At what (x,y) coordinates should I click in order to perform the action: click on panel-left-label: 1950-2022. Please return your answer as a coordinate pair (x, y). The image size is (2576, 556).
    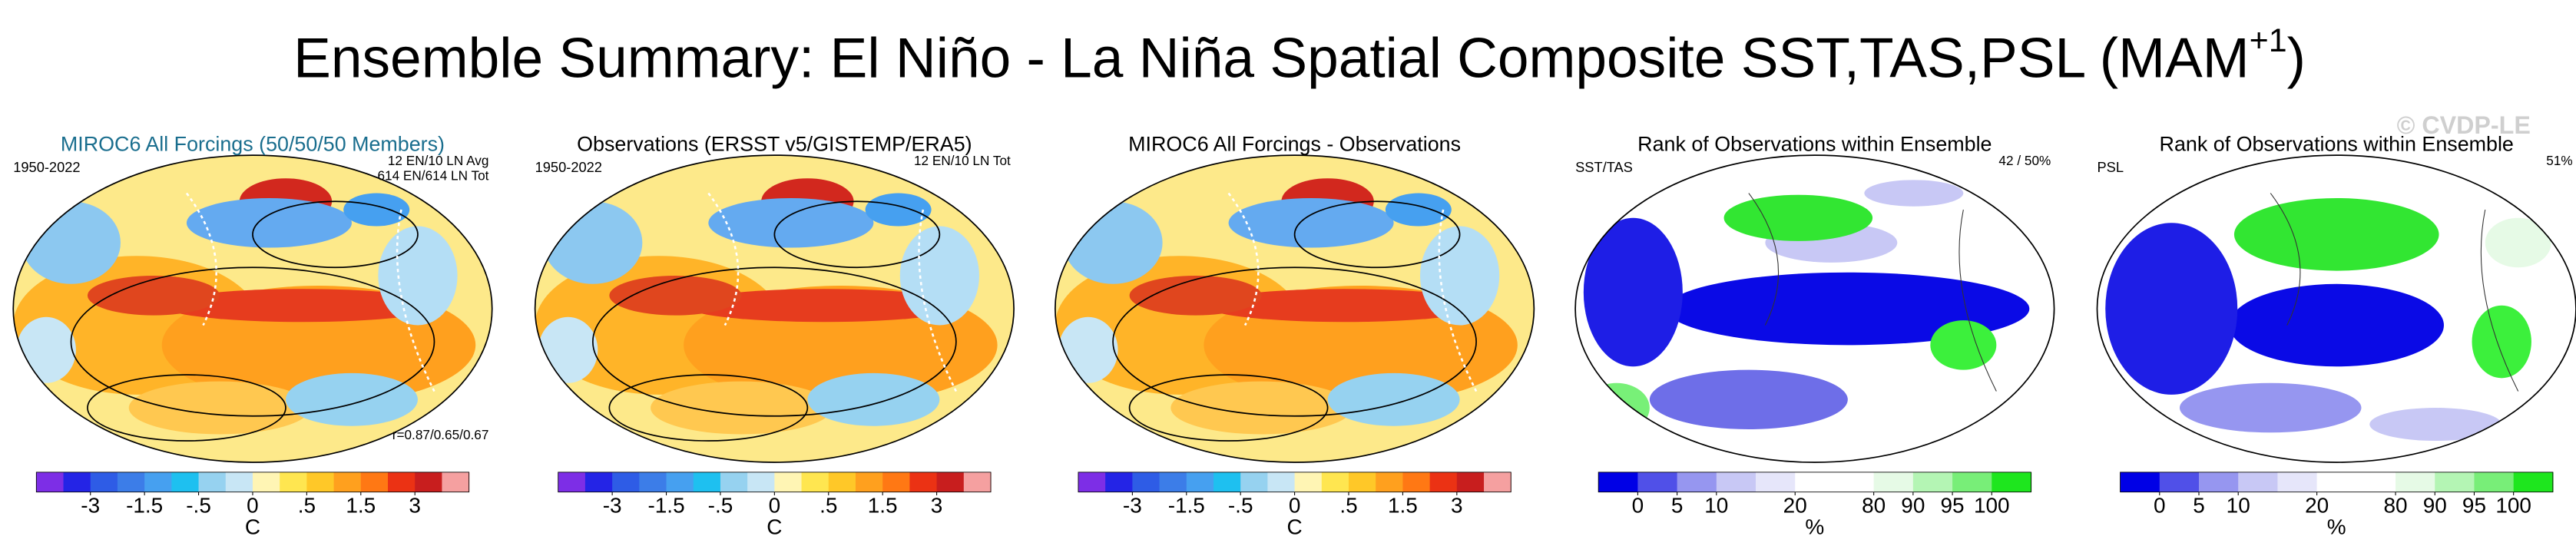
    Looking at the image, I should click on (568, 167).